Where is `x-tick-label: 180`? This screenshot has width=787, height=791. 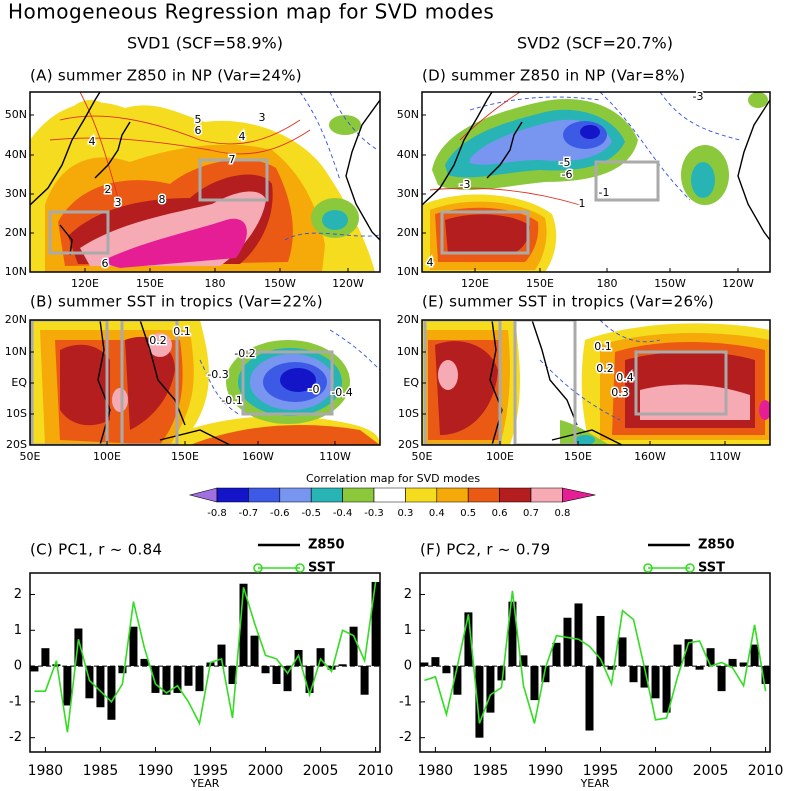
x-tick-label: 180 is located at coordinates (215, 283).